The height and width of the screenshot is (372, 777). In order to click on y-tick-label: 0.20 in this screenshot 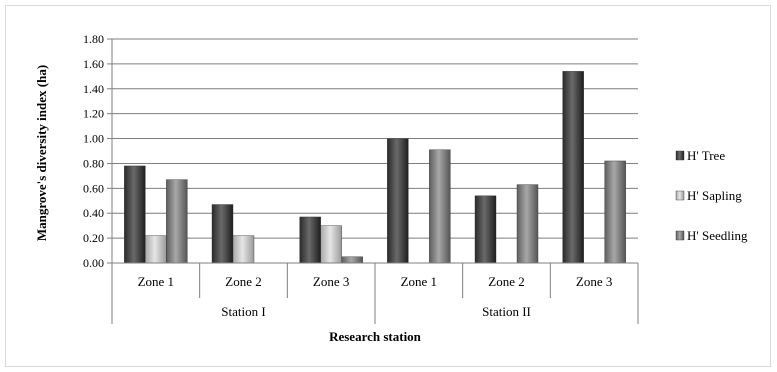, I will do `click(93, 238)`.